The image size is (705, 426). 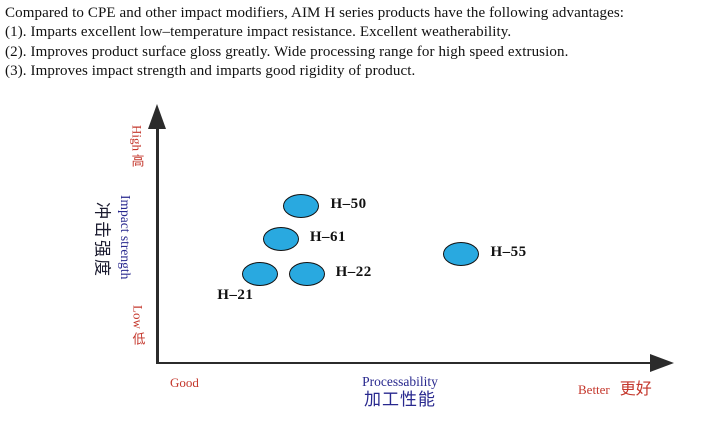 I want to click on y-axis-title-cn: 冲击强度, so click(x=102, y=240).